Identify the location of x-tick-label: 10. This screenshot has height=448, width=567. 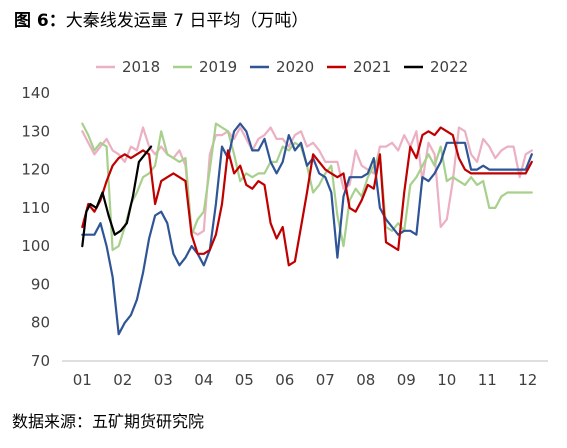
(446, 380).